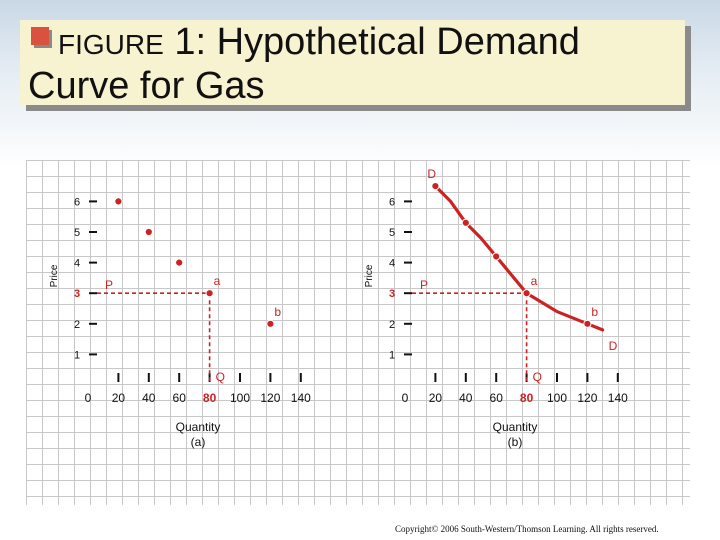  Describe the element at coordinates (146, 86) in the screenshot. I see `slide-title-line2: Curve for Gas` at that location.